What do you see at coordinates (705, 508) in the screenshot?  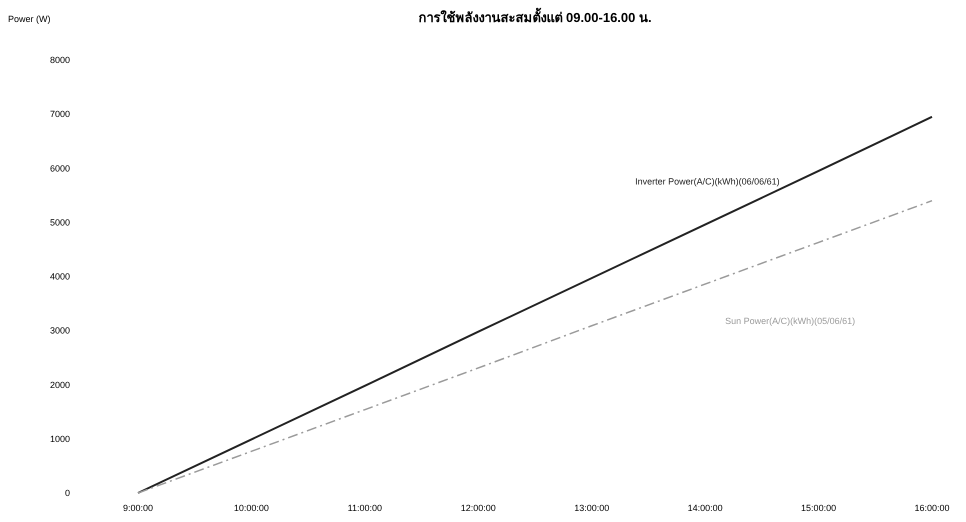 I see `x-tick-label: 14:00:00` at bounding box center [705, 508].